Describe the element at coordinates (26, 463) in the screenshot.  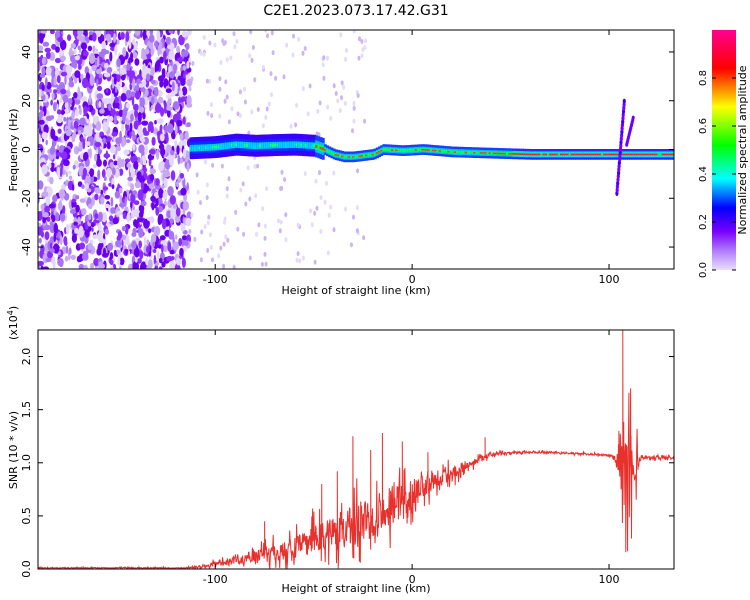
I see `snr-y-tick-label: 1.0` at that location.